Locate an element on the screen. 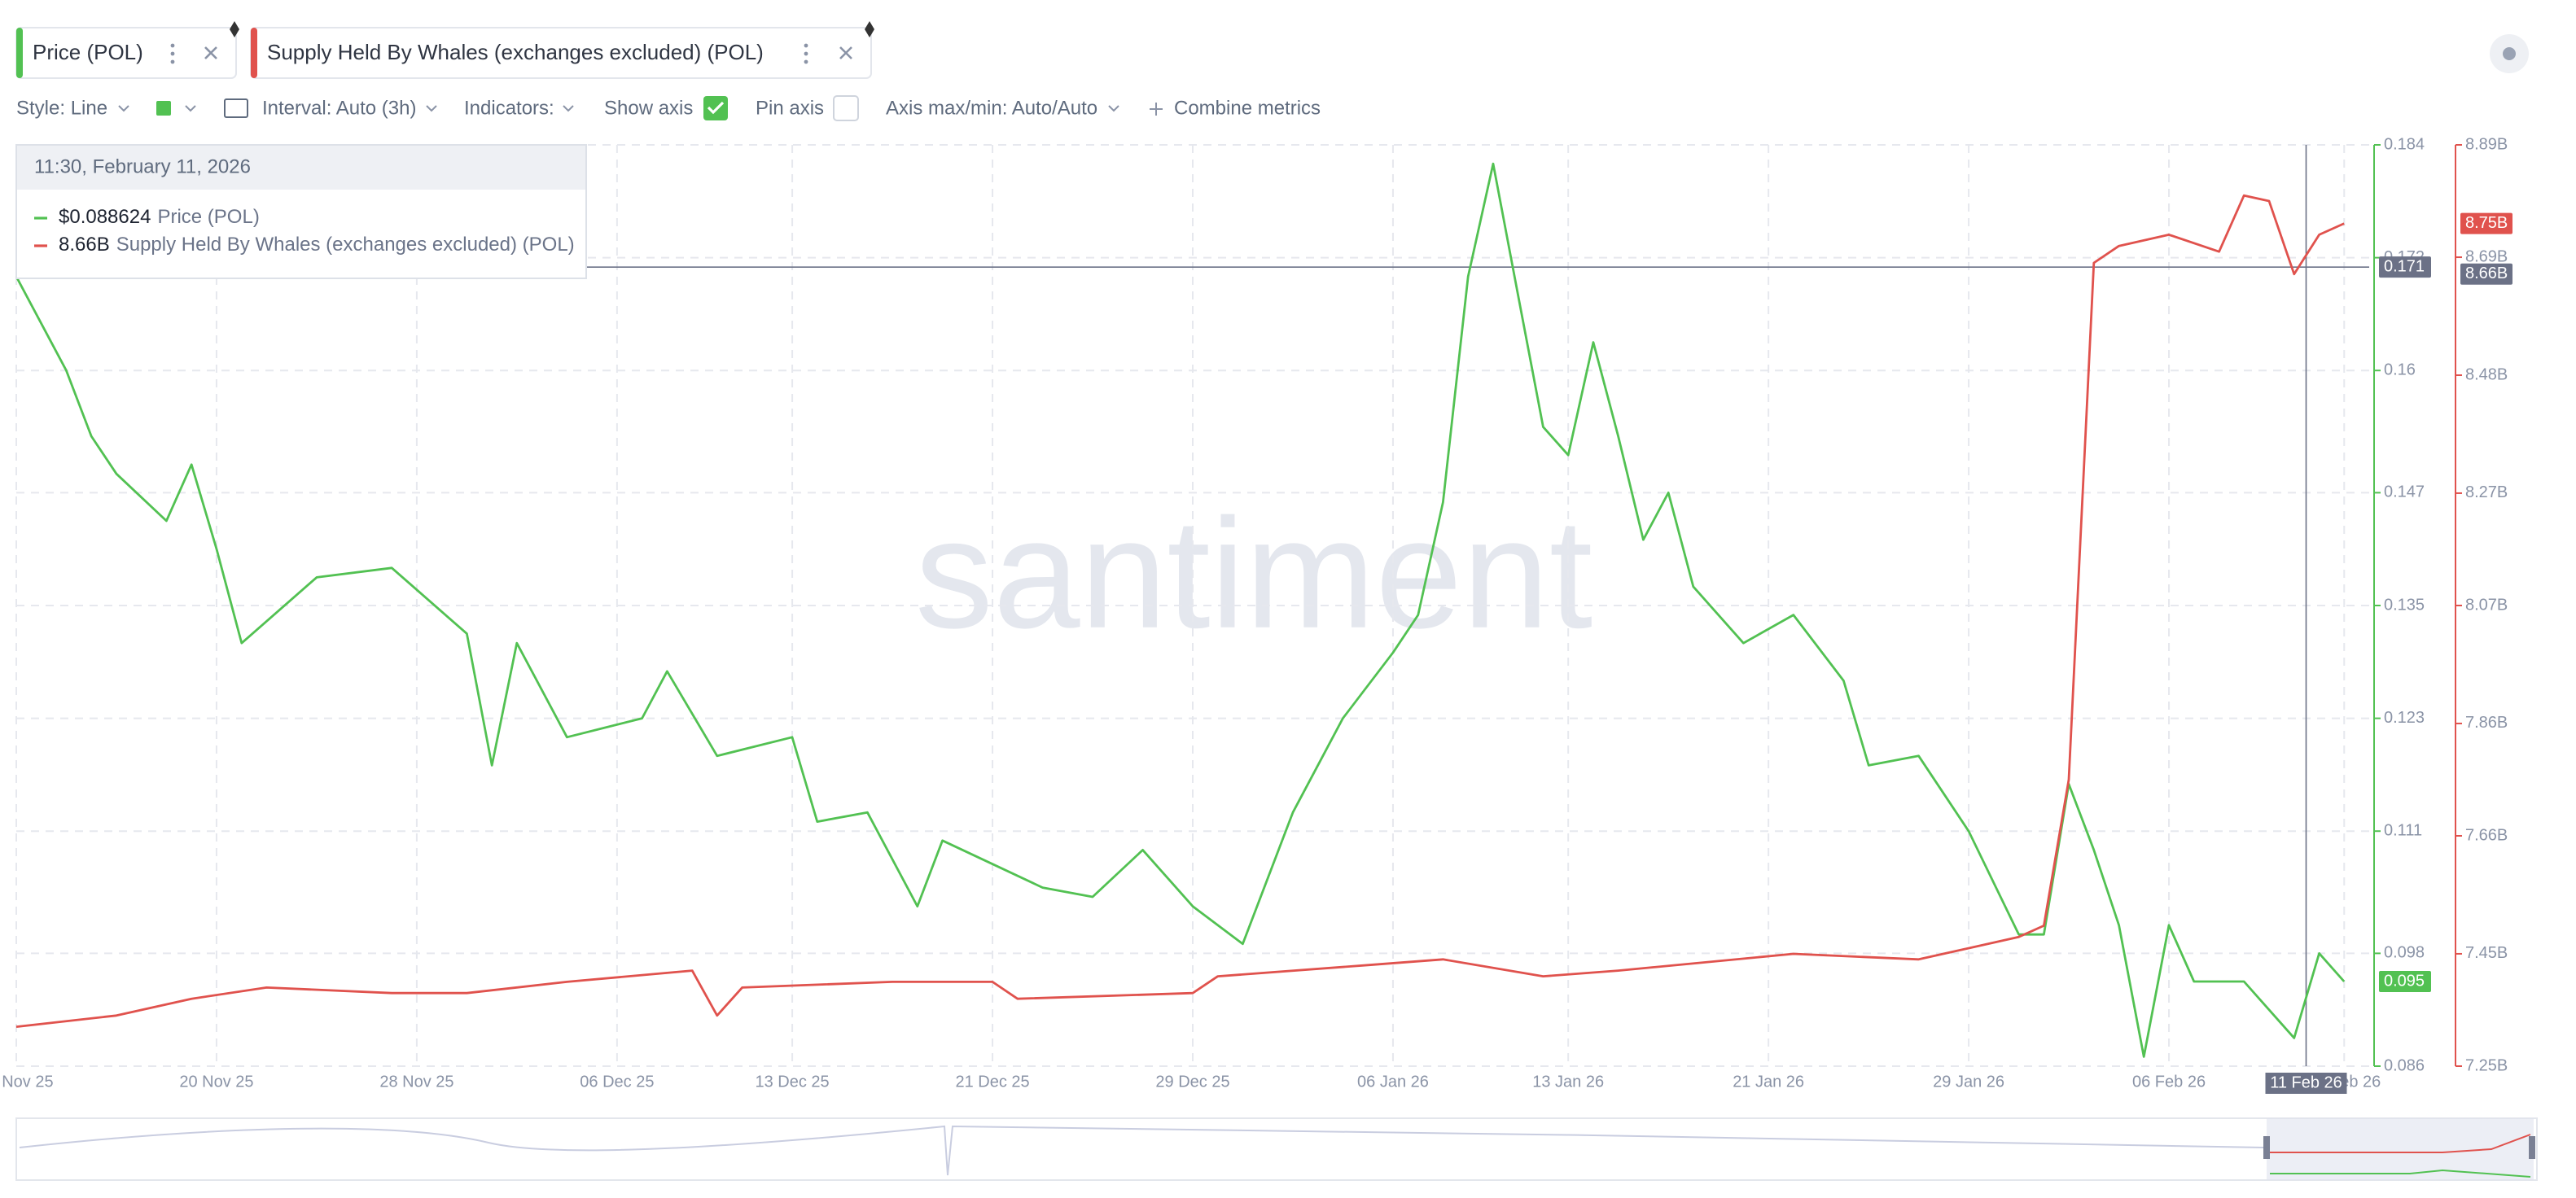 This screenshot has height=1198, width=2576. x-tick-label: 06 Jan 26 is located at coordinates (1393, 1082).